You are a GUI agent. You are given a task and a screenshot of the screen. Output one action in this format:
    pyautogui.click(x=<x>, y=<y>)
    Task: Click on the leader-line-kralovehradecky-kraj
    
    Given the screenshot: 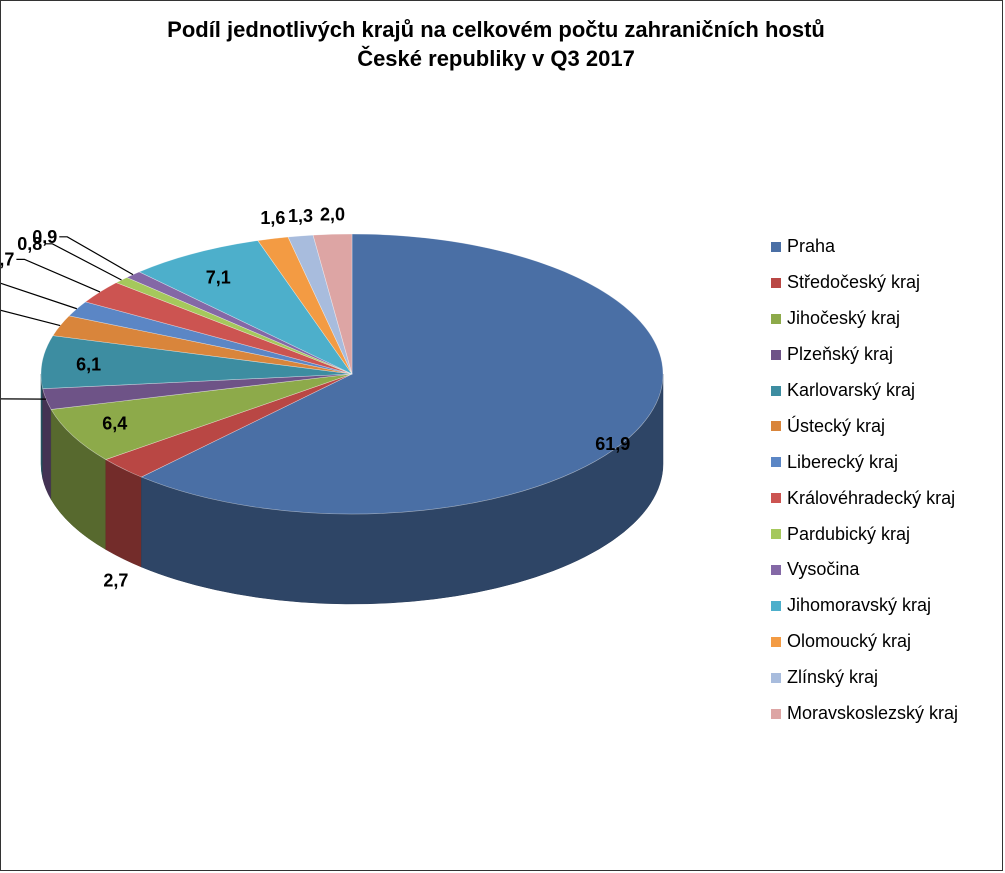 What is the action you would take?
    pyautogui.click(x=58, y=275)
    